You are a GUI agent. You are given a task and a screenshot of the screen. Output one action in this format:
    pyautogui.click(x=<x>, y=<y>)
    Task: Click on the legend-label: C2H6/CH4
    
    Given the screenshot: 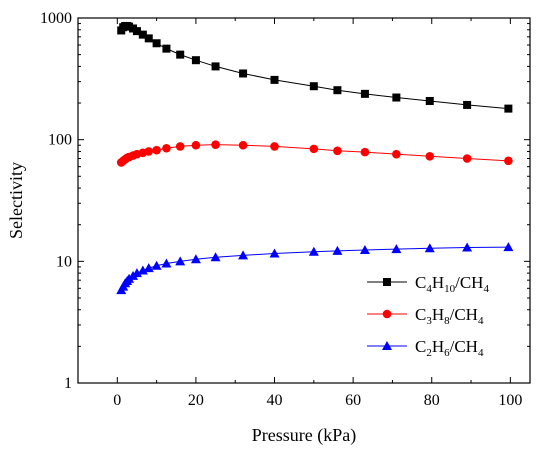 What is the action you would take?
    pyautogui.click(x=449, y=348)
    